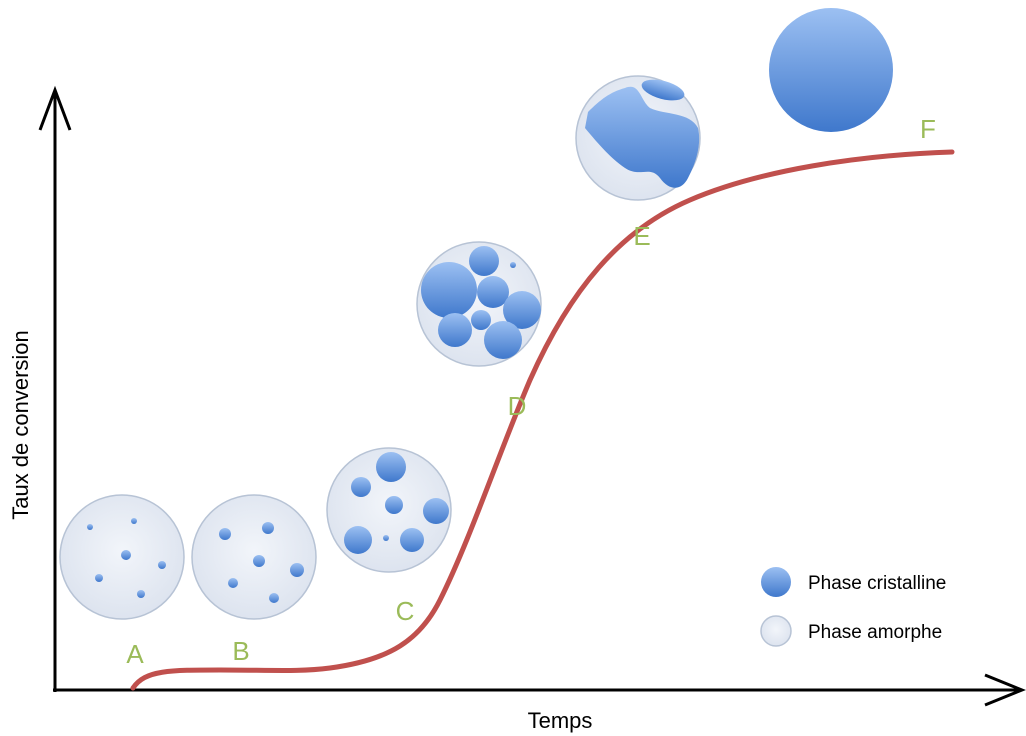  I want to click on stage-a-sphere, so click(122, 557).